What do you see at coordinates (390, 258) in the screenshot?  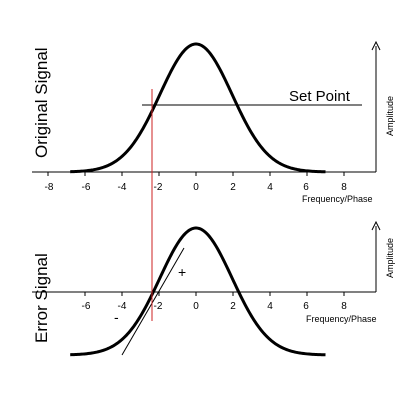 I see `bottom-amplitude-label: Amplitude` at bounding box center [390, 258].